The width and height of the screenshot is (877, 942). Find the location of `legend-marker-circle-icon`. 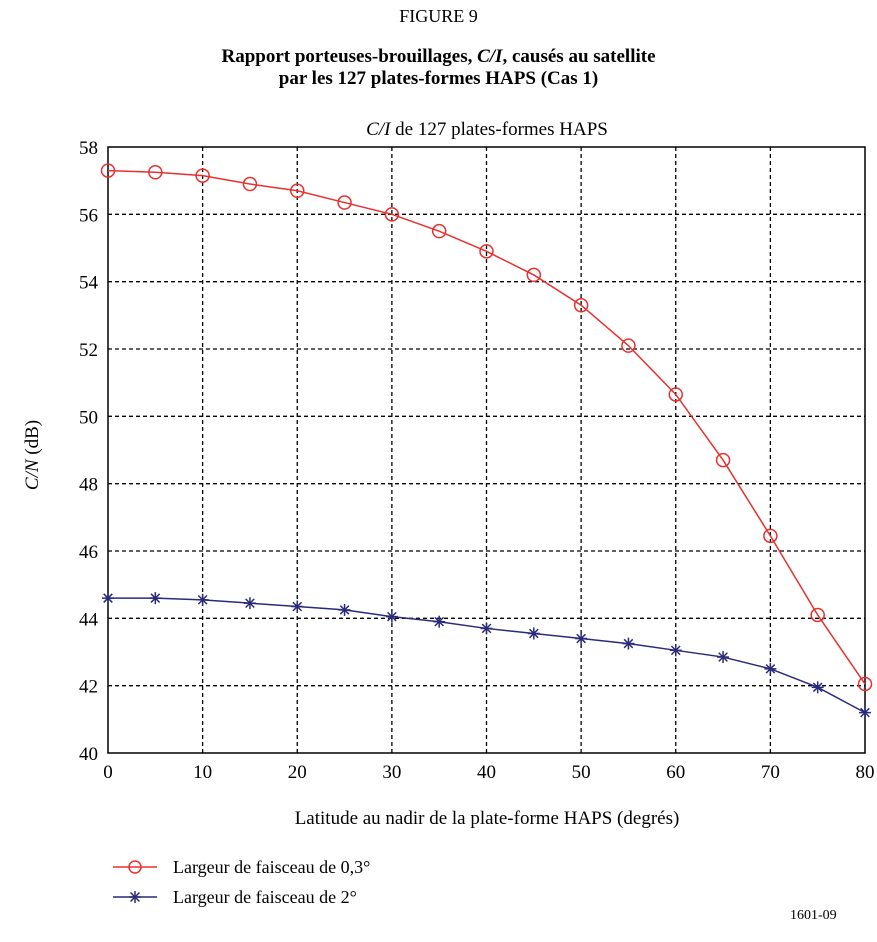

legend-marker-circle-icon is located at coordinates (135, 867).